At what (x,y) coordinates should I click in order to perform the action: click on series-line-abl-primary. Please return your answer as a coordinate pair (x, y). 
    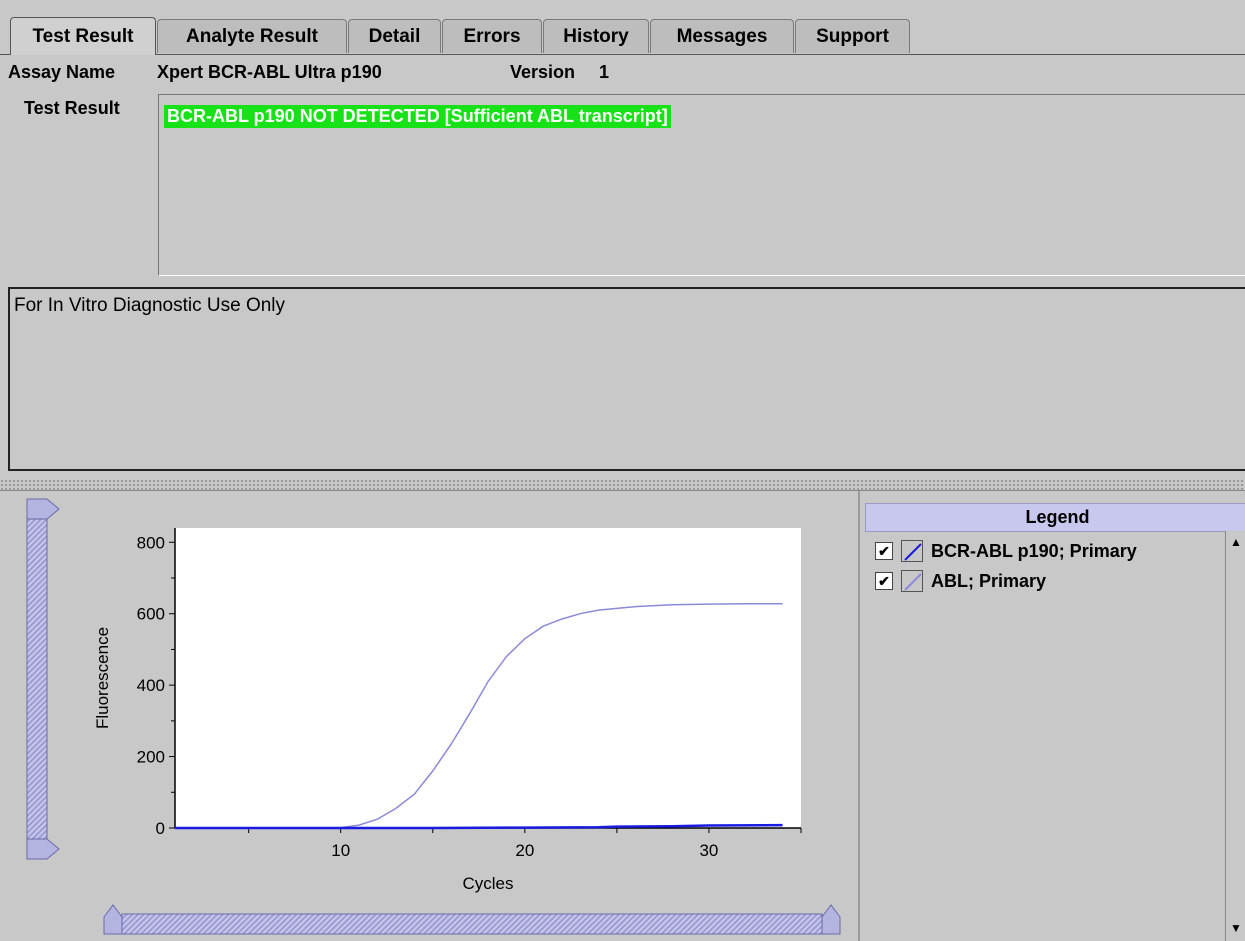
    Looking at the image, I should click on (479, 715).